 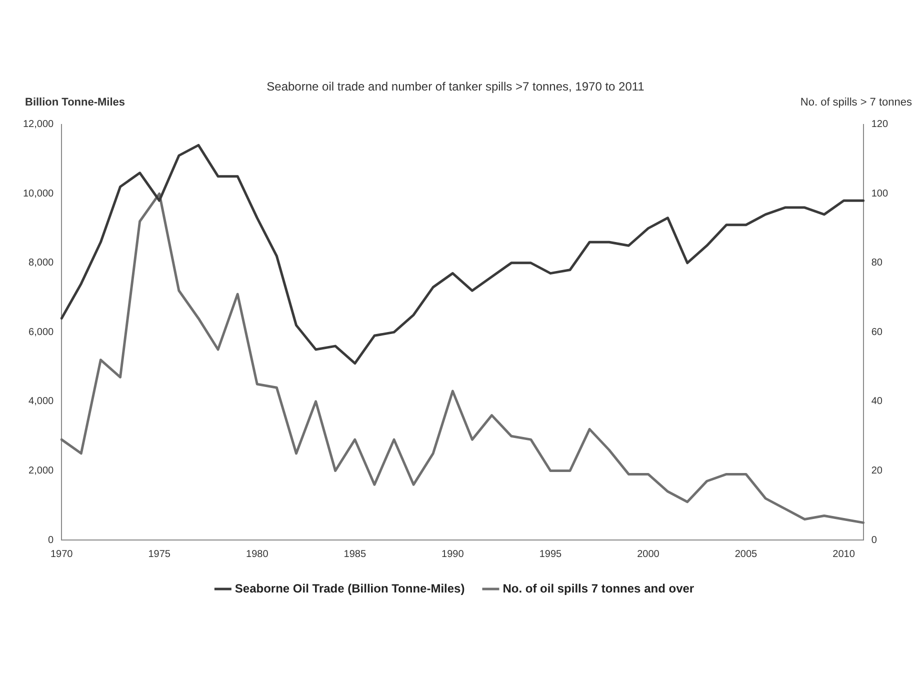 What do you see at coordinates (746, 554) in the screenshot?
I see `x-tick-label: 2005` at bounding box center [746, 554].